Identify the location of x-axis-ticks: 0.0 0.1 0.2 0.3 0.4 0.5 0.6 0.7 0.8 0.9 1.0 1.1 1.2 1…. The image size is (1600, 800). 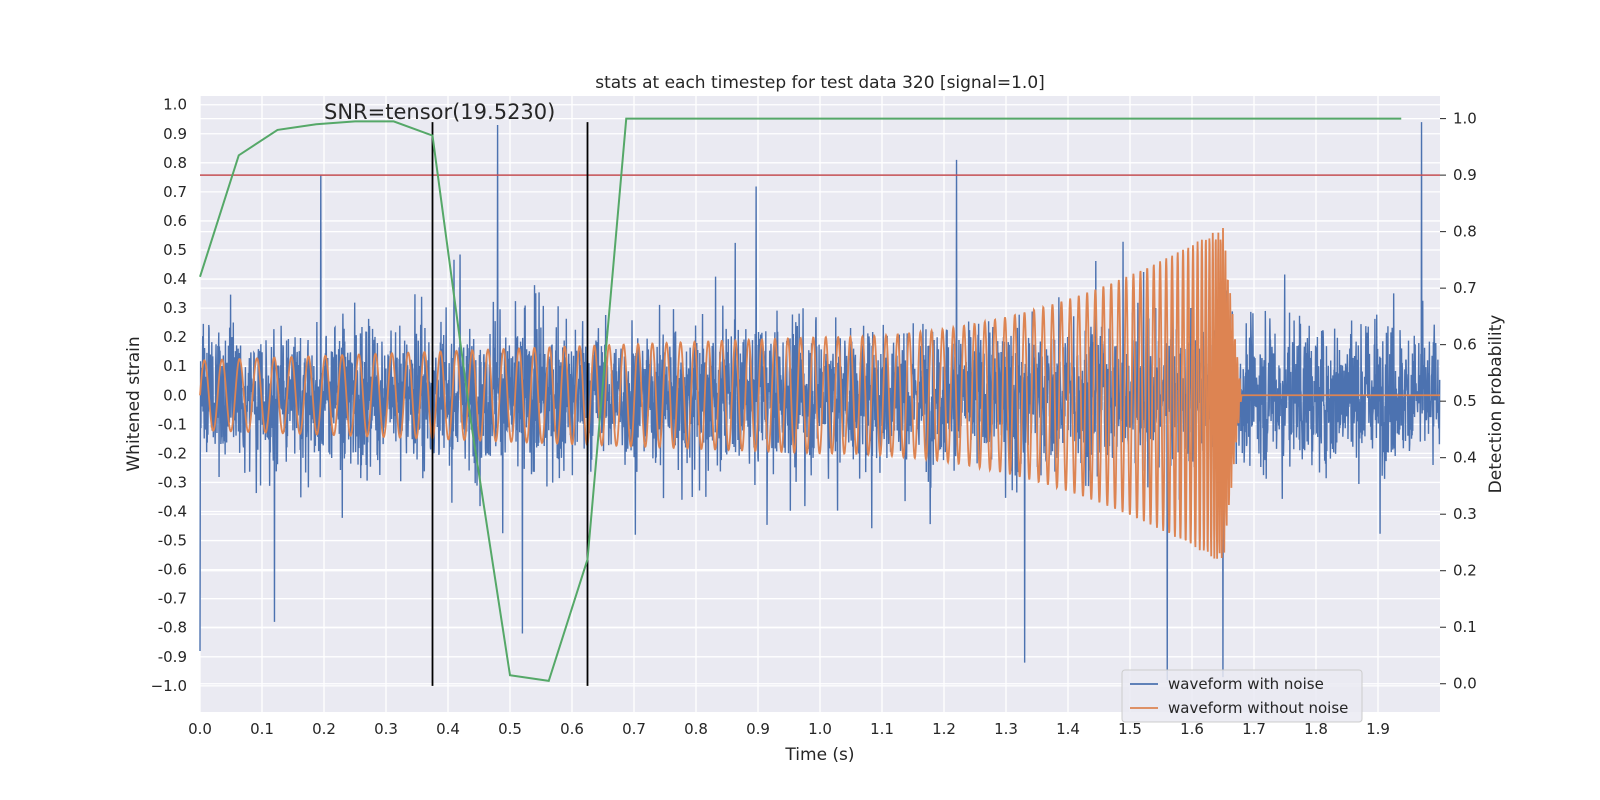
(789, 729).